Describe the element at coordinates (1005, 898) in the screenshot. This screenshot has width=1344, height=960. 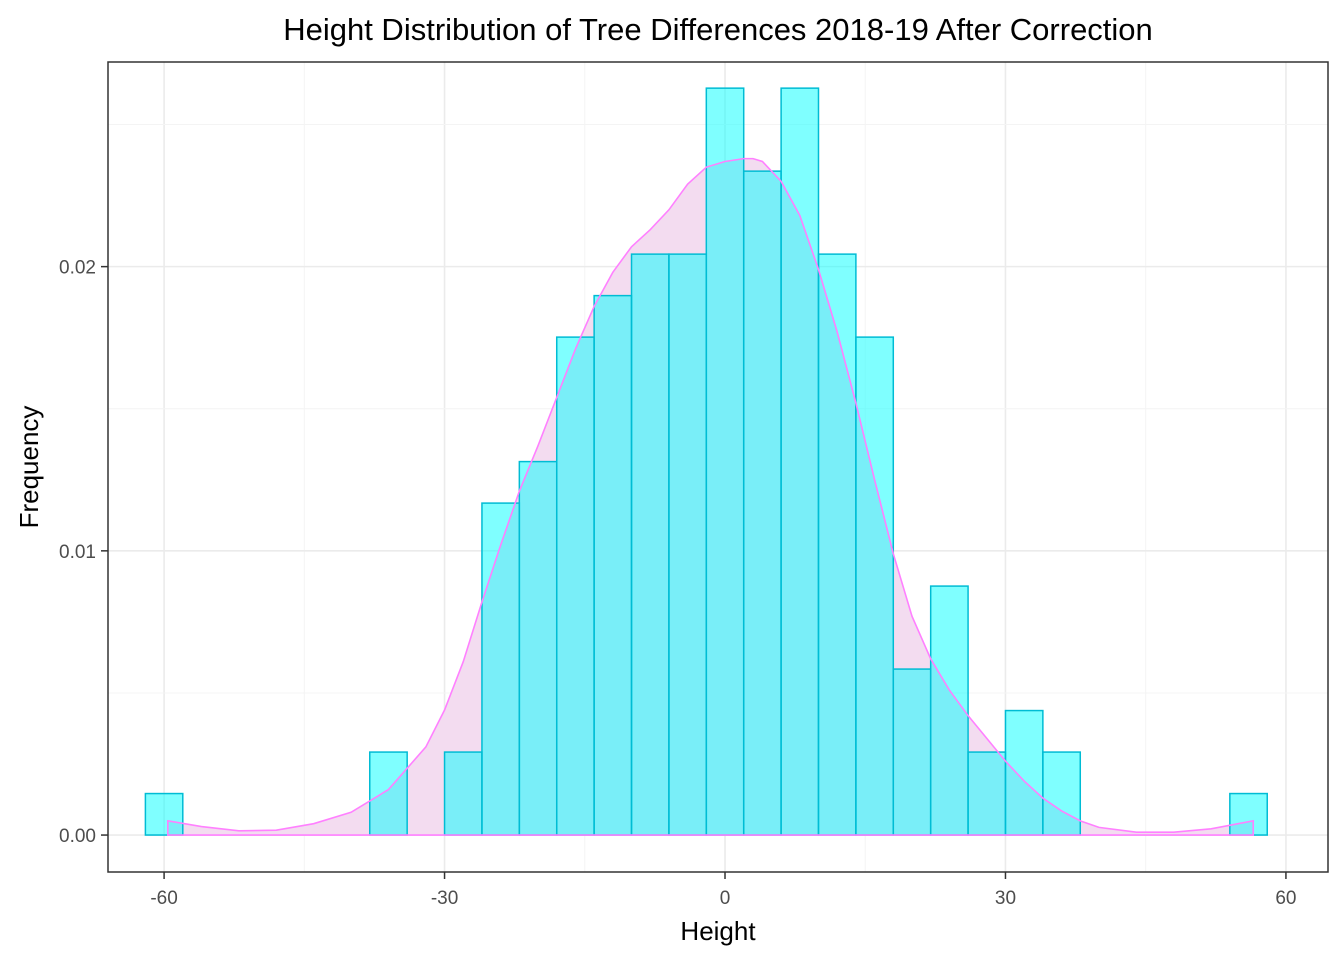
I see `x-tick-label: 30` at that location.